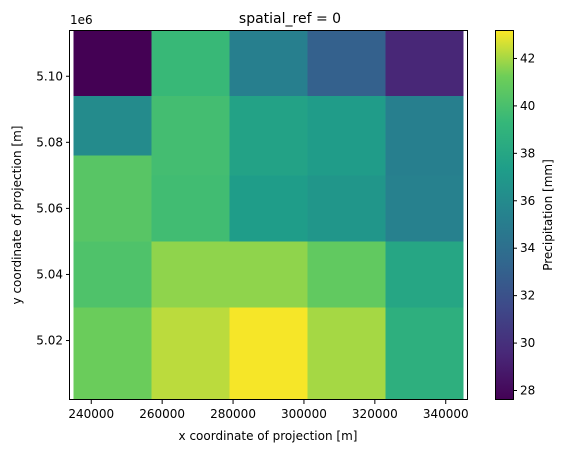 This screenshot has width=567, height=453. Describe the element at coordinates (49, 274) in the screenshot. I see `y-tick-label: 5.04` at that location.